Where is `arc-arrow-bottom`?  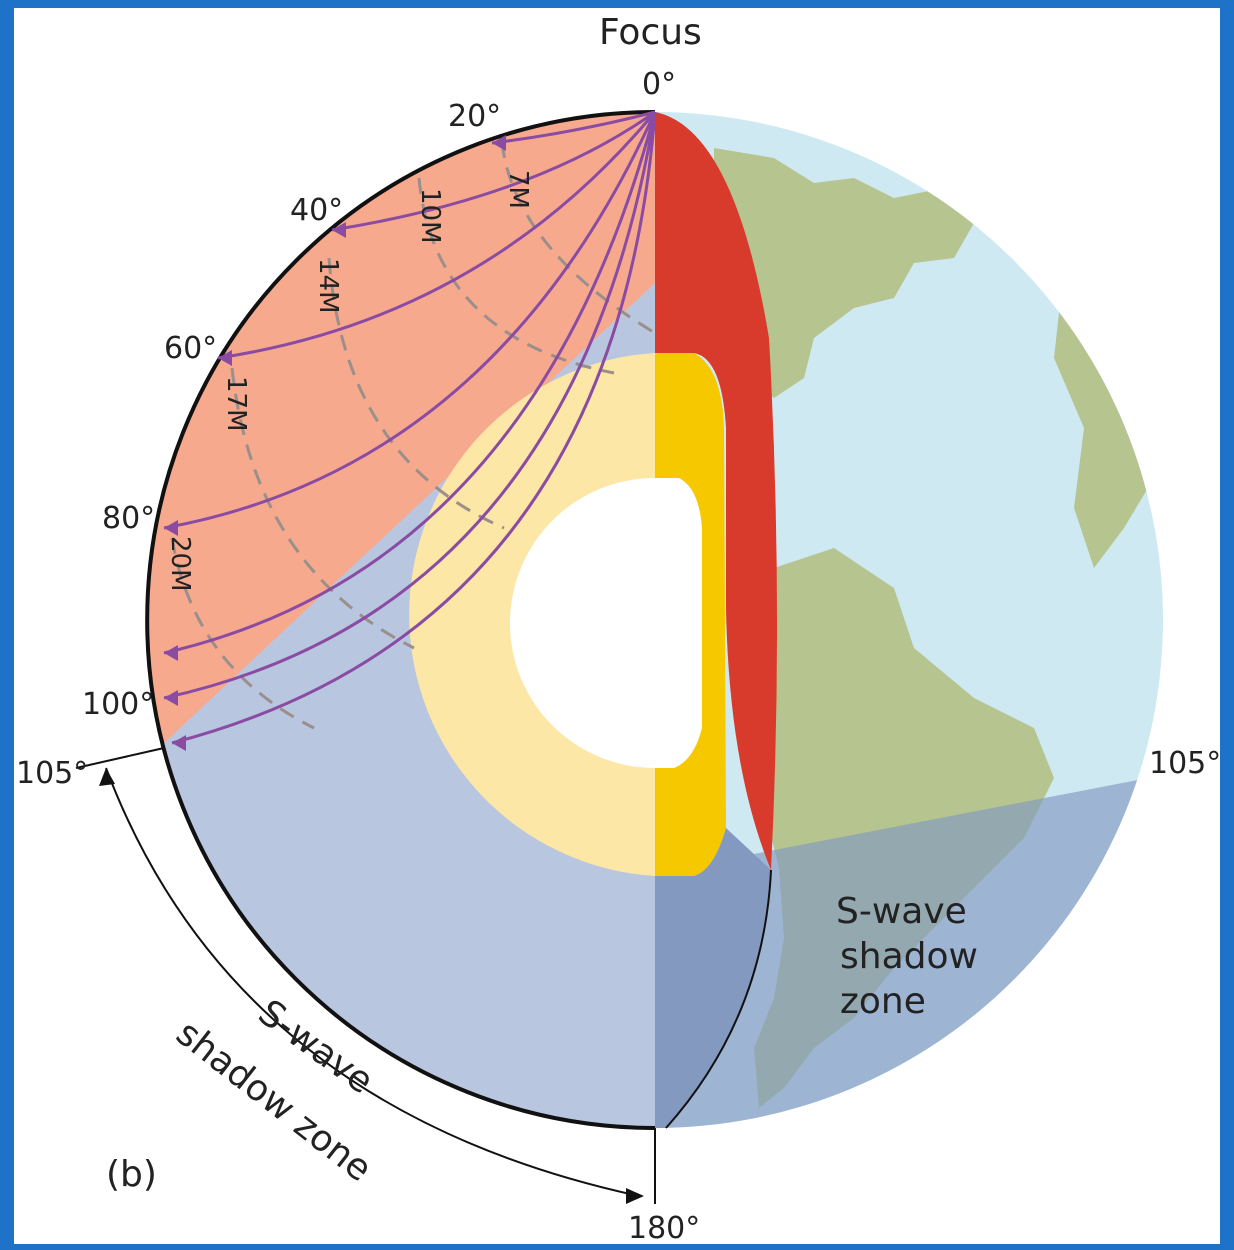 arc-arrow-bottom is located at coordinates (635, 1196).